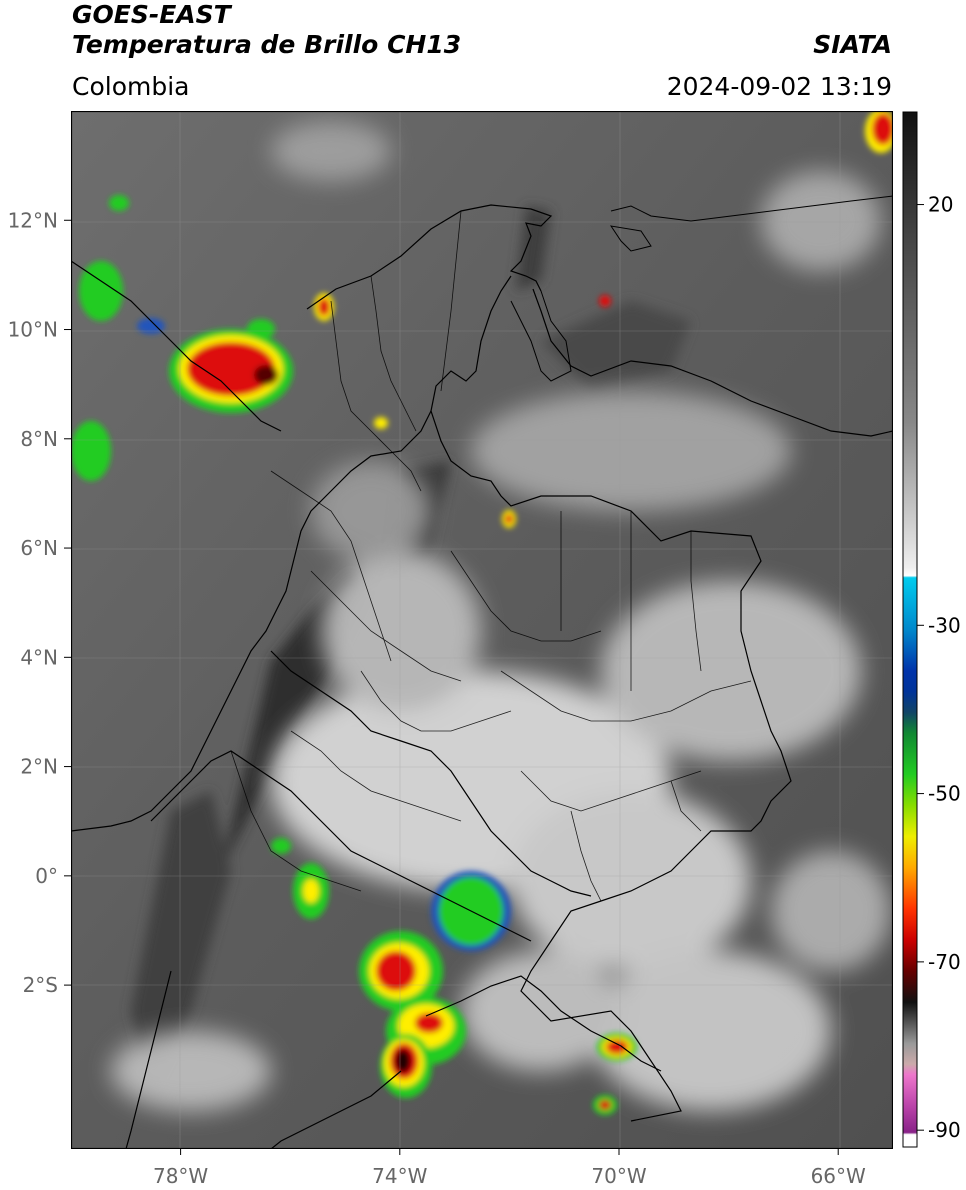 This screenshot has height=1190, width=966. I want to click on lat-tick-label: 6°N, so click(39, 548).